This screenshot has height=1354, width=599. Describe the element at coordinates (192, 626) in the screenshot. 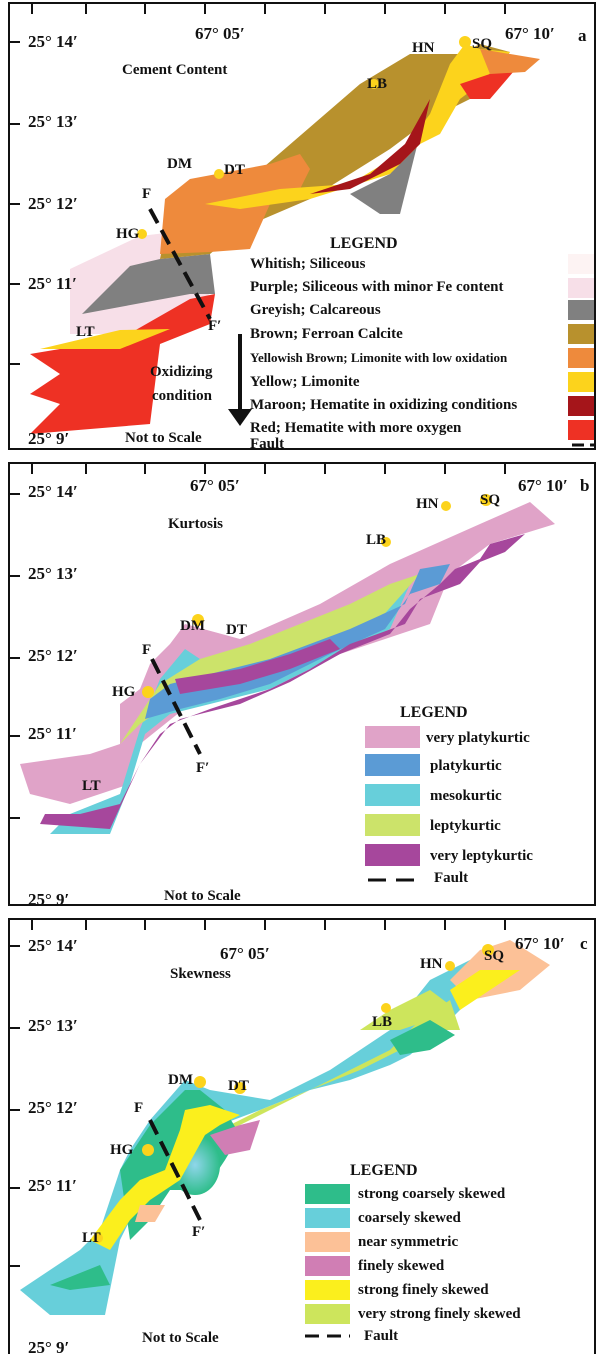

I see `site-label-dm: DM` at that location.